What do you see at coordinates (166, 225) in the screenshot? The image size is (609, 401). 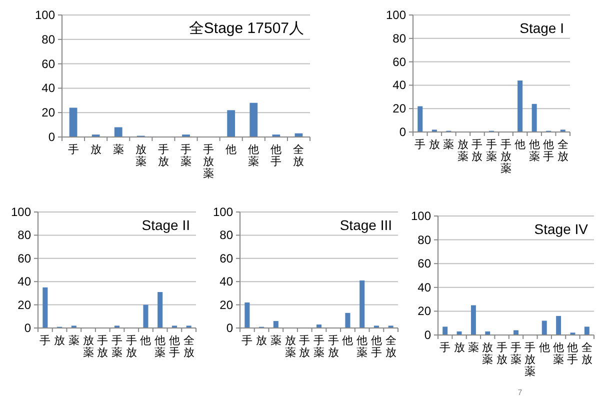 I see `chart-title: Stage II` at bounding box center [166, 225].